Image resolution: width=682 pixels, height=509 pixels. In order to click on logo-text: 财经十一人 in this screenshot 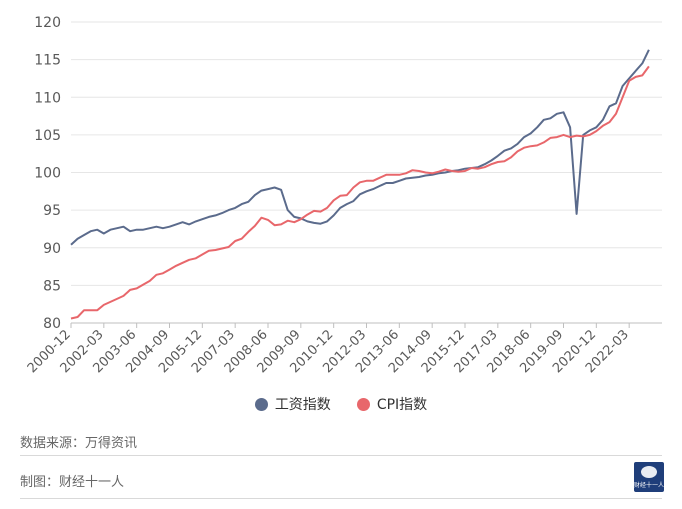, I will do `click(649, 485)`.